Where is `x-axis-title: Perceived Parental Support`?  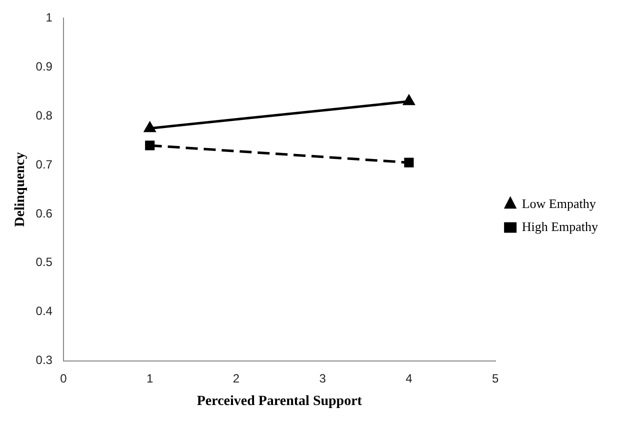
x-axis-title: Perceived Parental Support is located at coordinates (279, 402).